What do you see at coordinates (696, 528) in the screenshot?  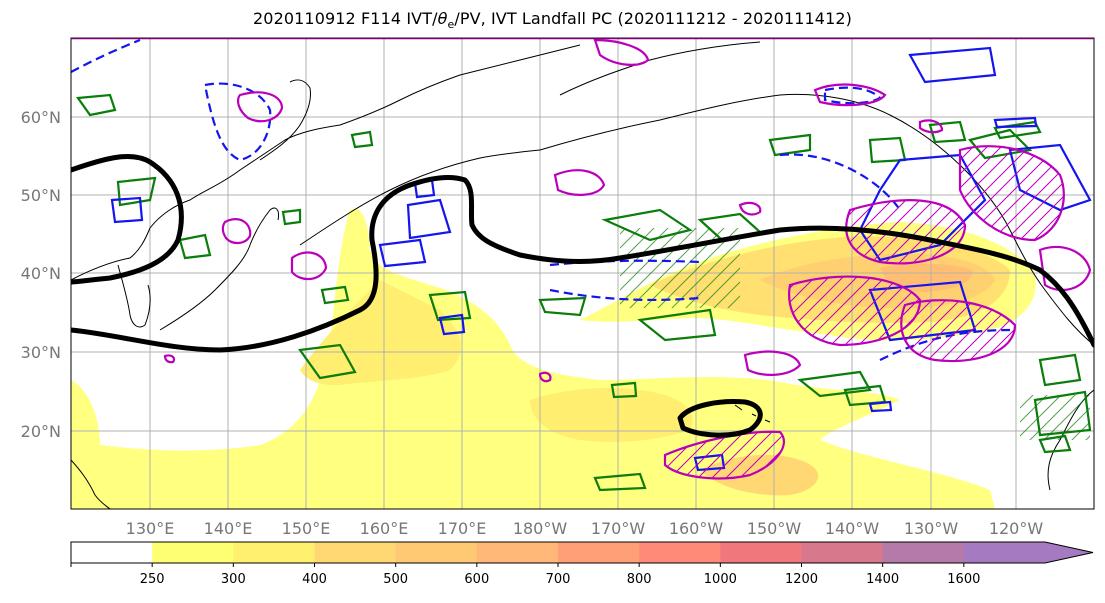 I see `lon-label: 160°W` at bounding box center [696, 528].